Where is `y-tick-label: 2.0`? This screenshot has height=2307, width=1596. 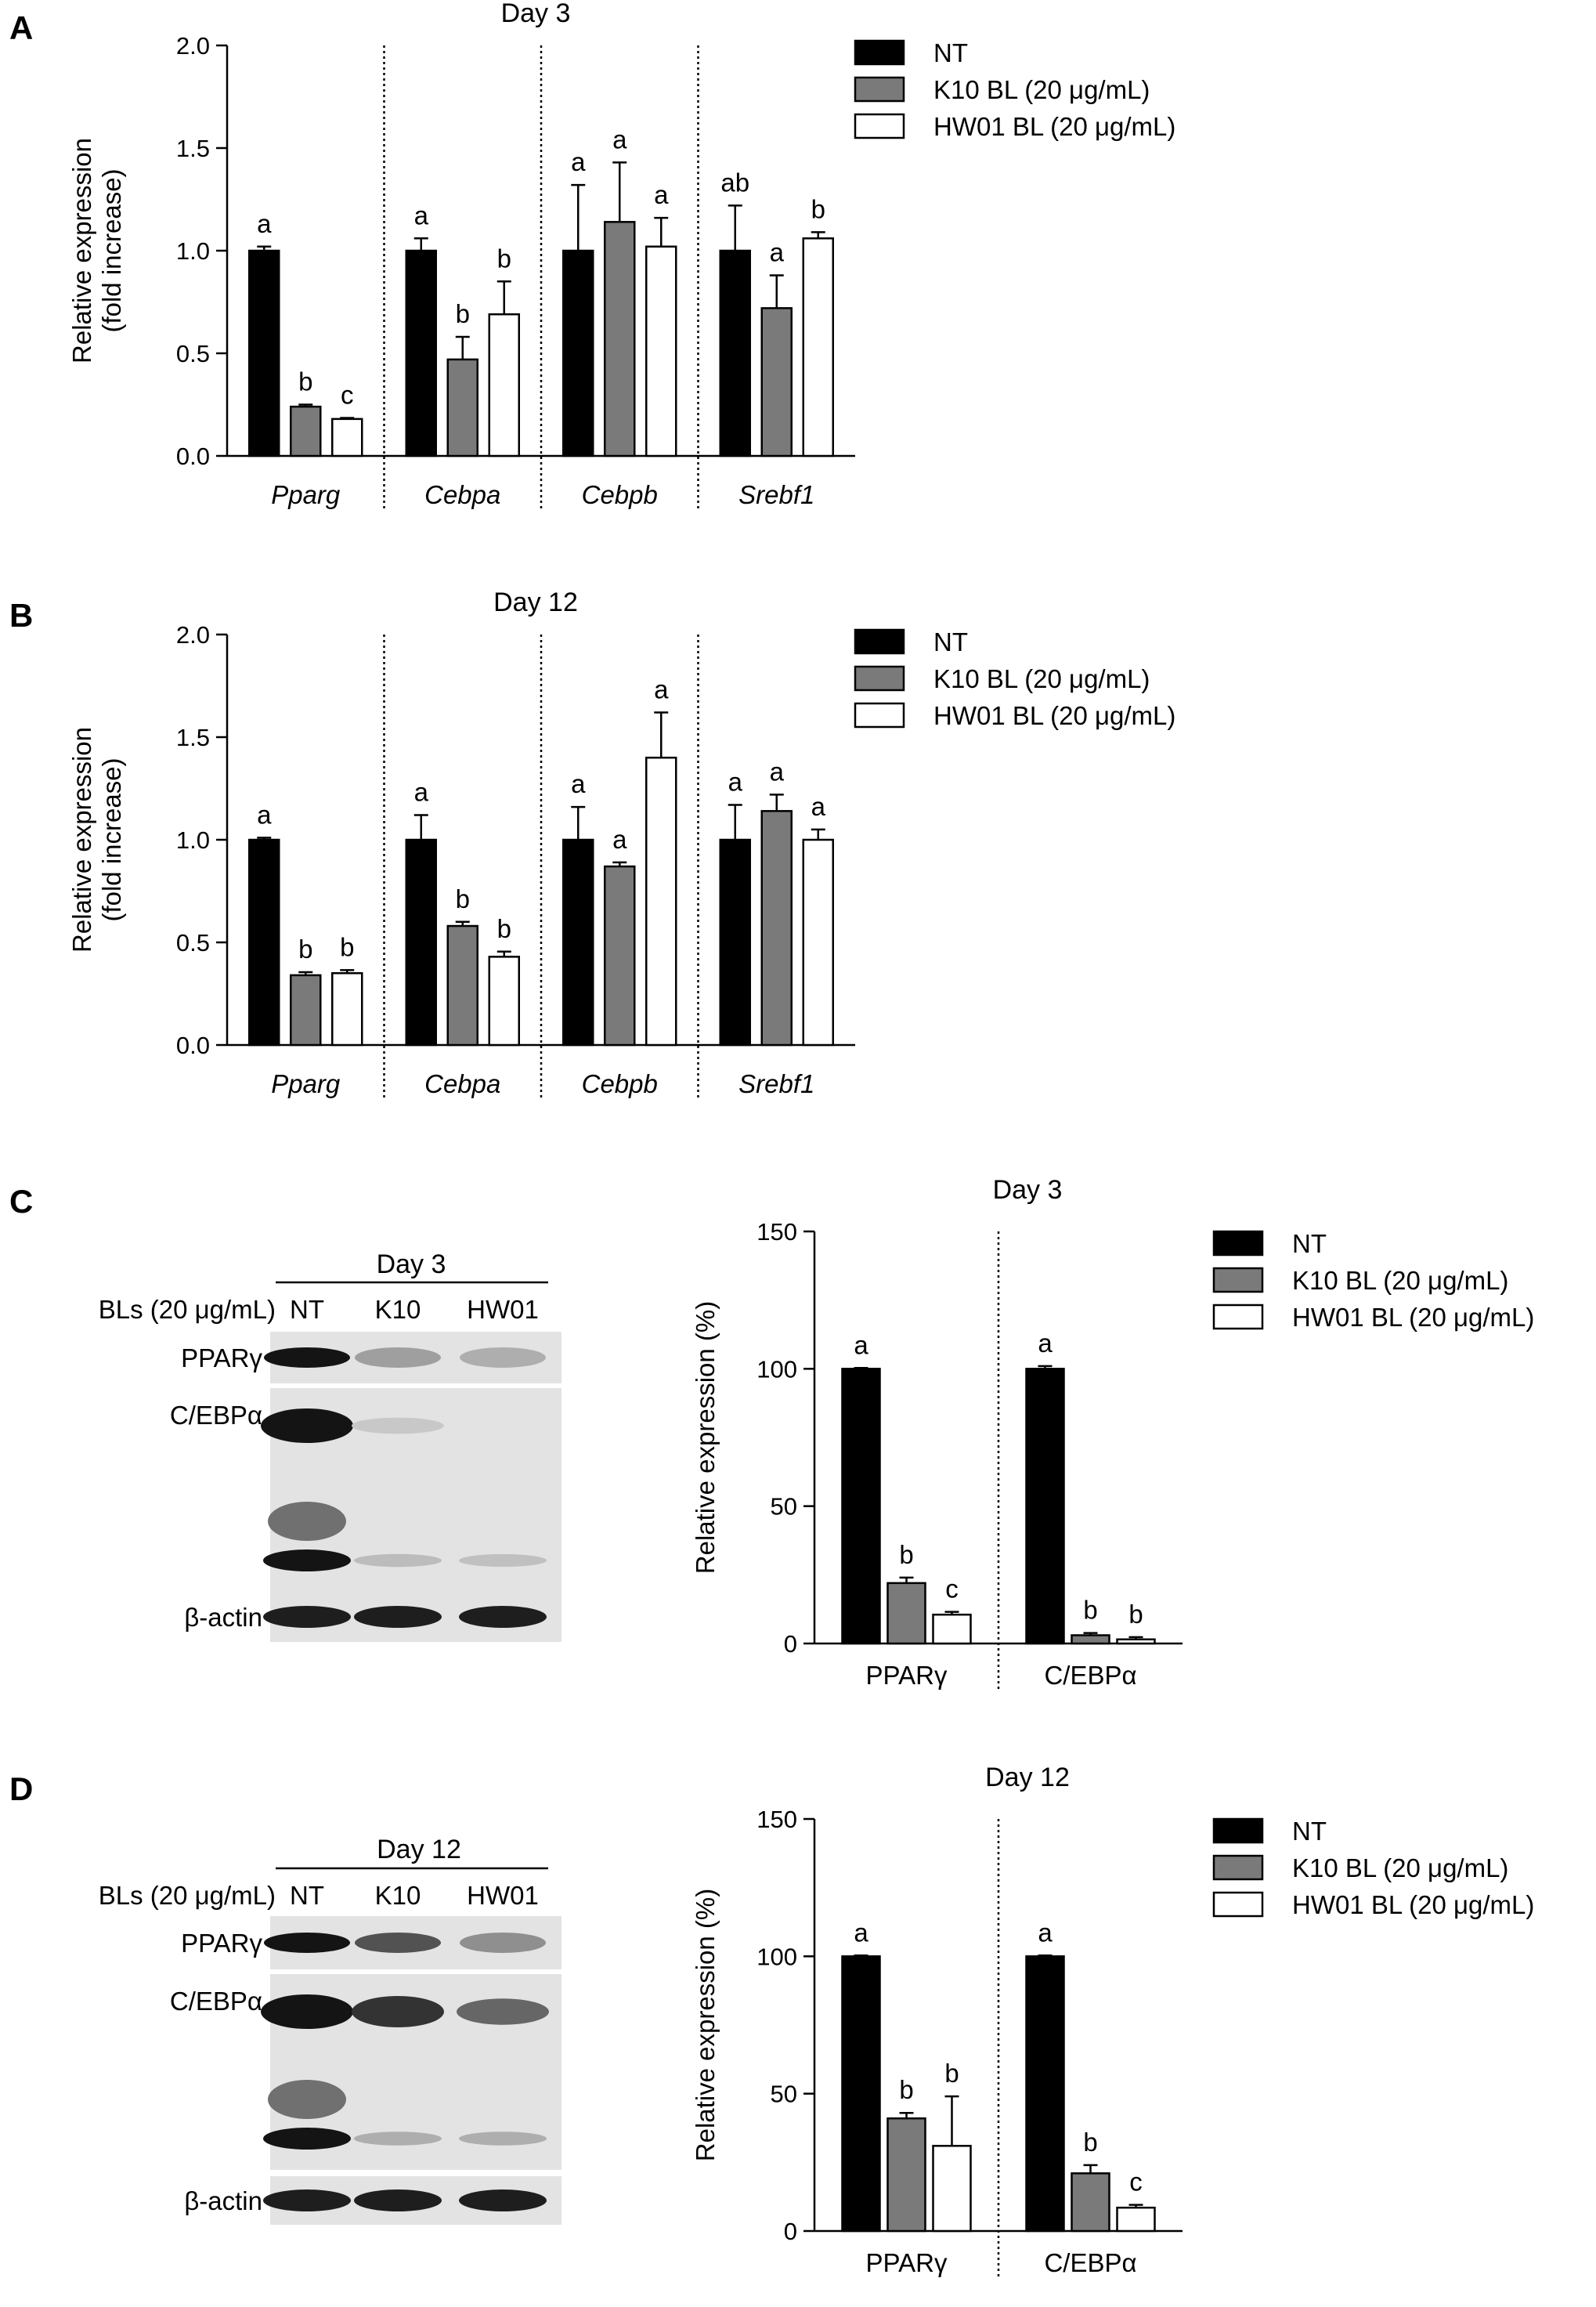 y-tick-label: 2.0 is located at coordinates (193, 46).